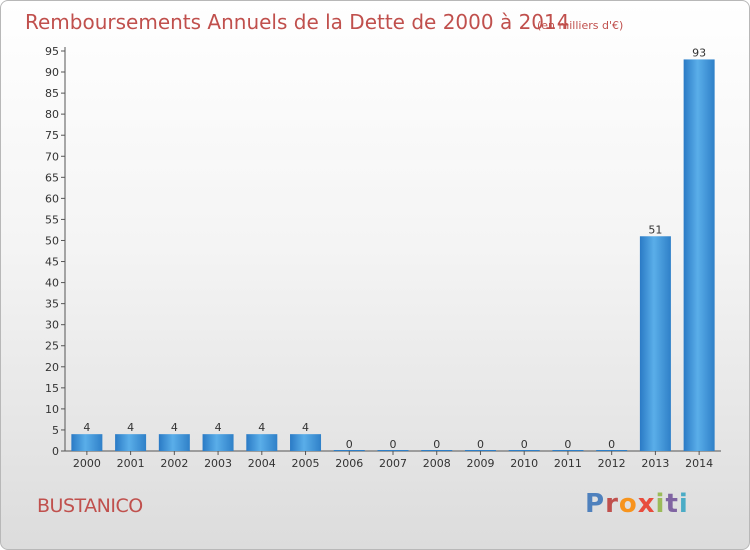 The width and height of the screenshot is (750, 550). Describe the element at coordinates (437, 463) in the screenshot. I see `x-tick-label: 2008` at that location.